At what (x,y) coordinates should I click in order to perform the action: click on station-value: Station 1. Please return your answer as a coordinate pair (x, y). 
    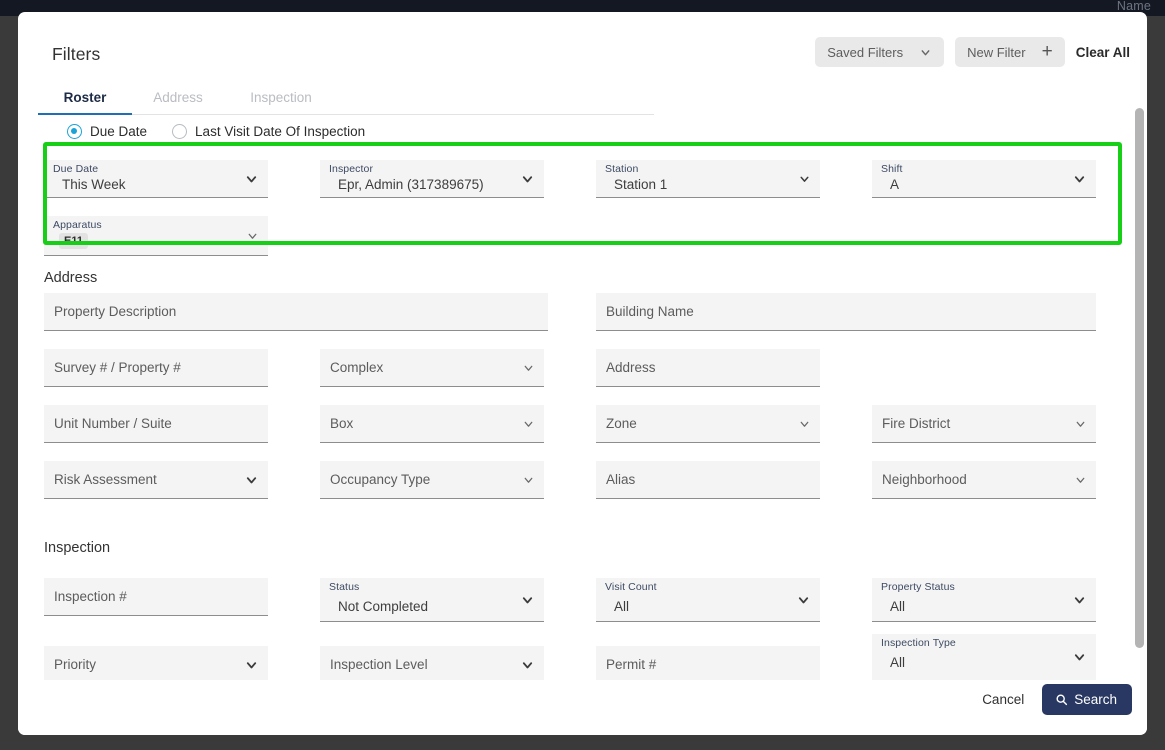
    Looking at the image, I should click on (641, 184).